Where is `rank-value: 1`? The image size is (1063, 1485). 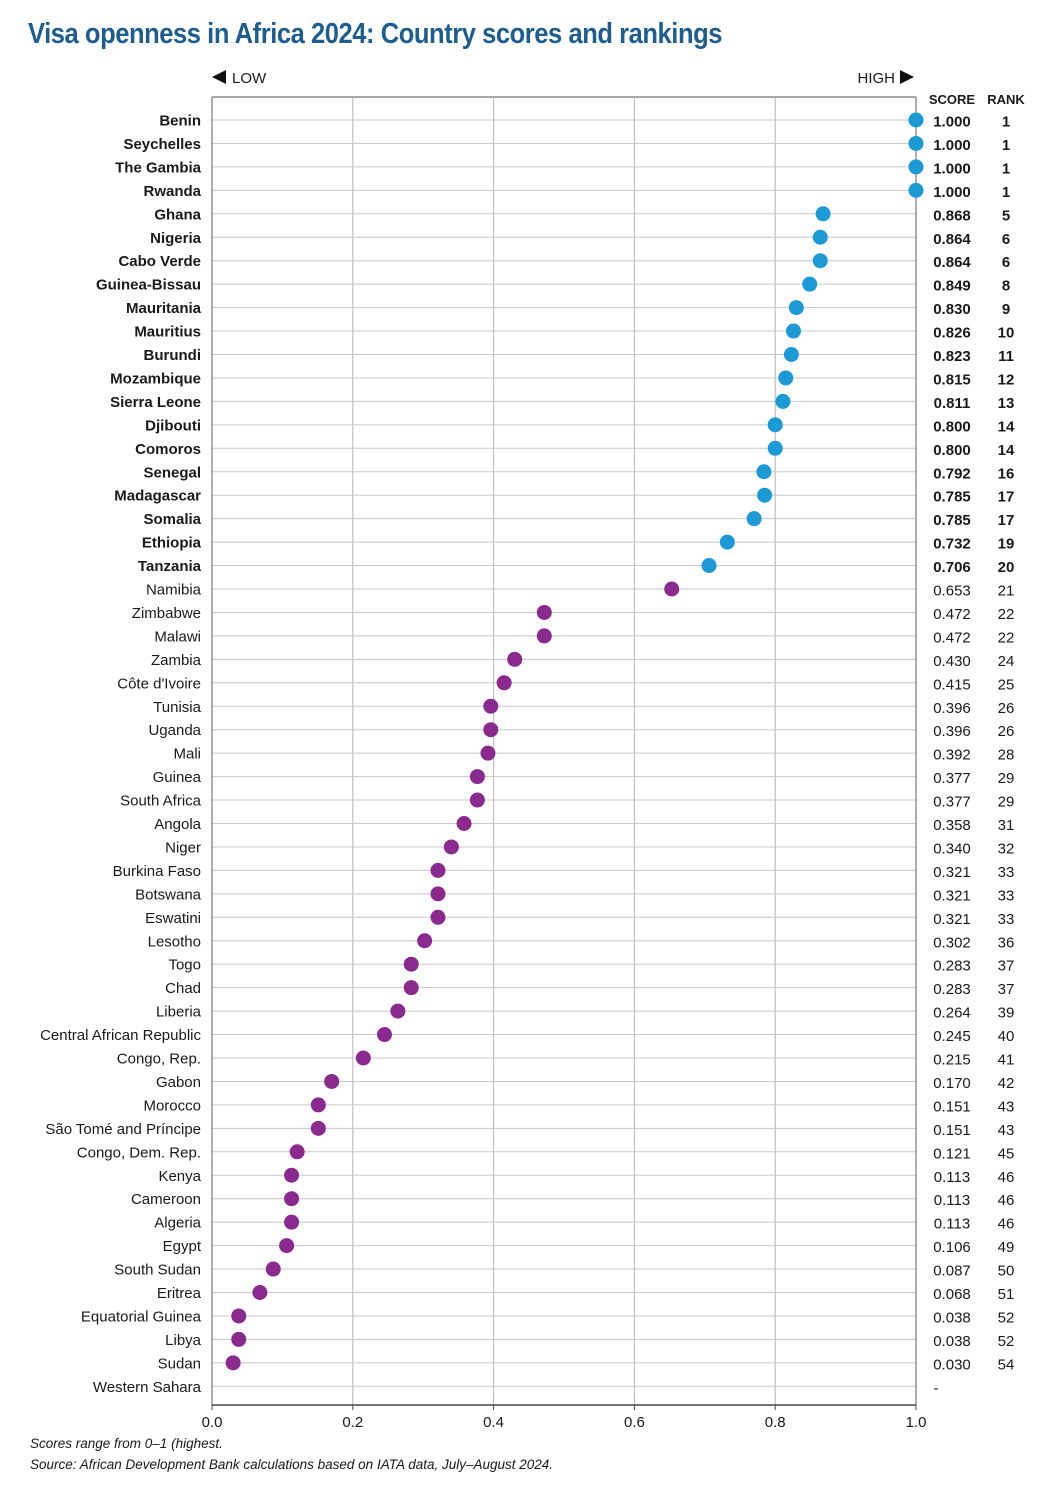 rank-value: 1 is located at coordinates (1006, 168).